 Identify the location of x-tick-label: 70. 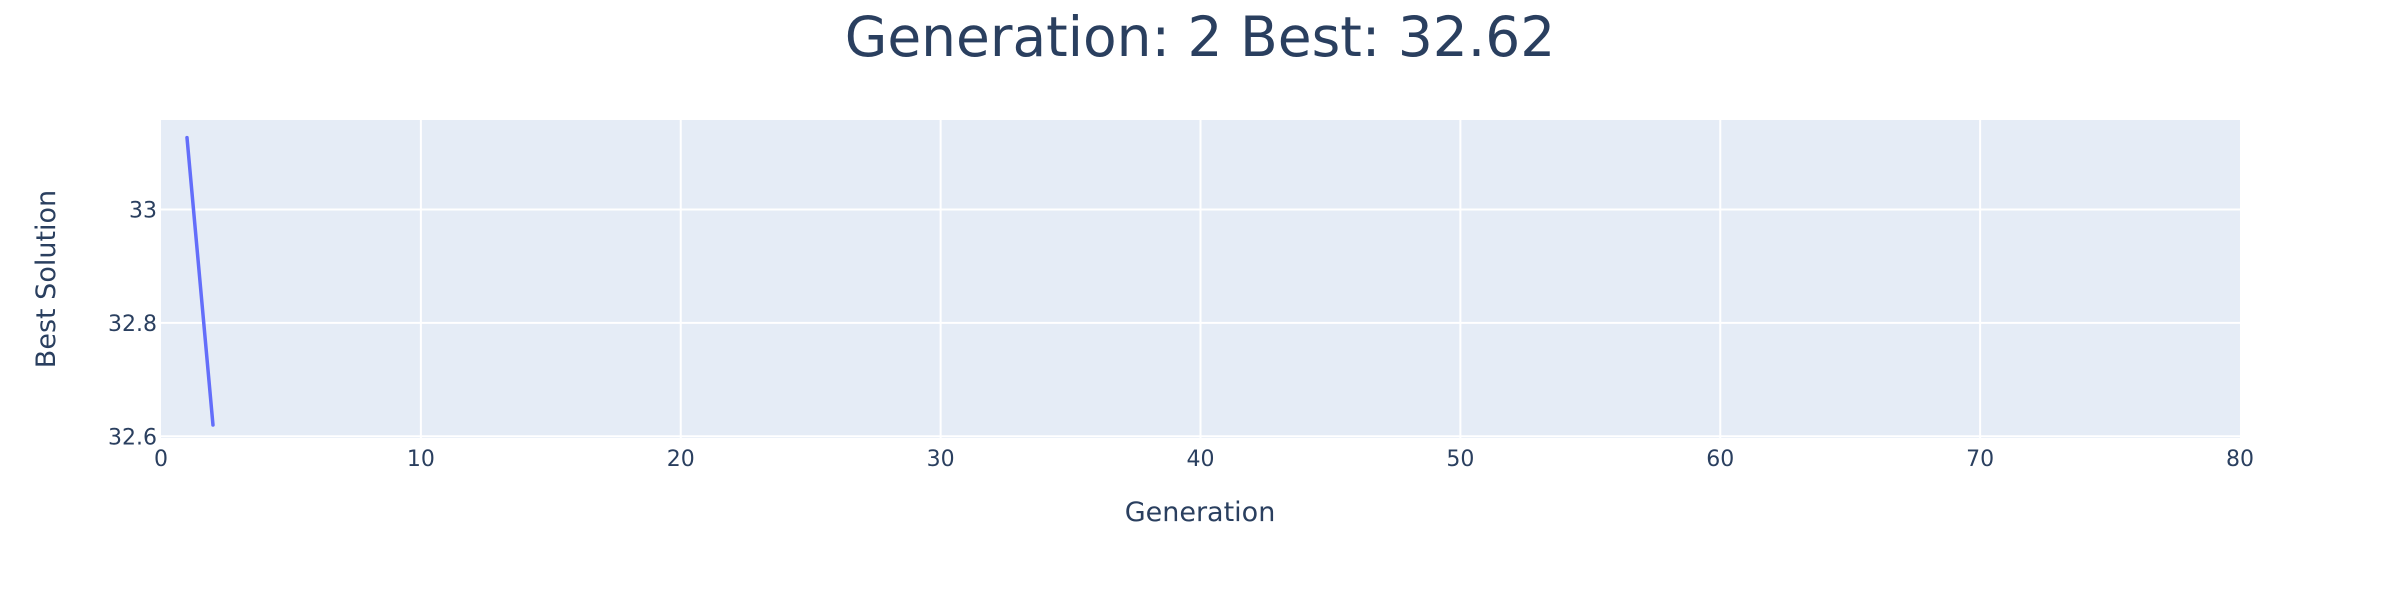
(1980, 459).